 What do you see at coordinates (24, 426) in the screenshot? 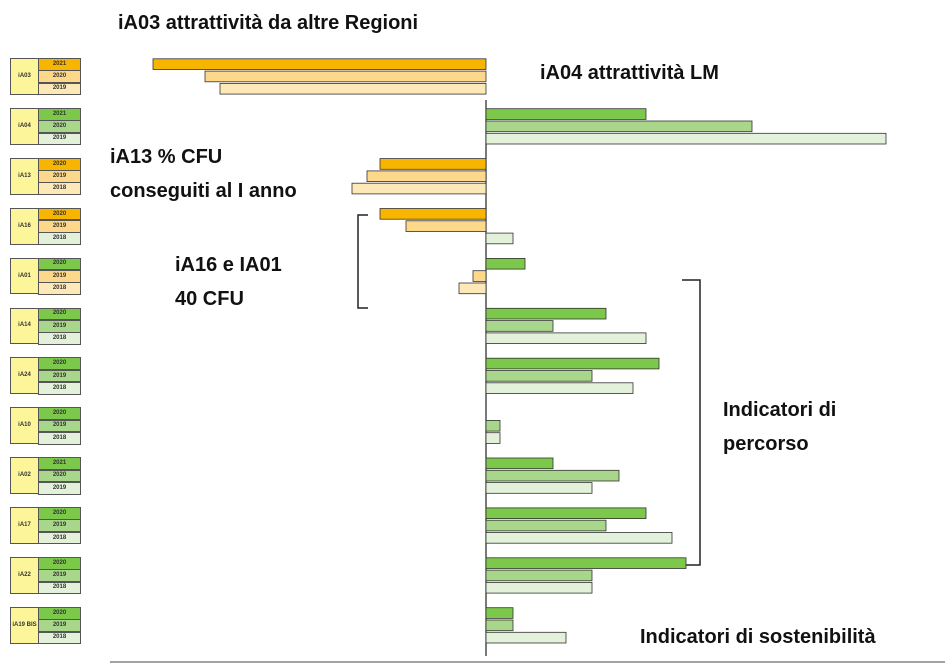
I see `indicator-label: iA10` at bounding box center [24, 426].